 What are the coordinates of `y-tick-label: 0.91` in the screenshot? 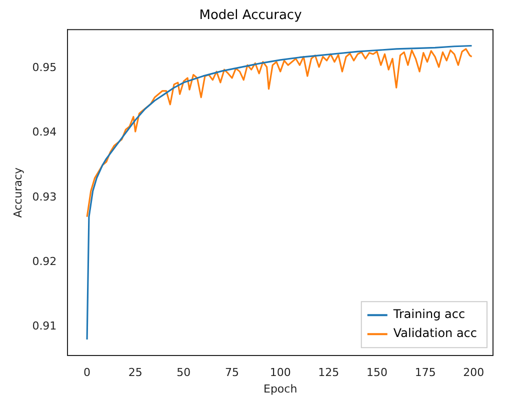 It's located at (44, 325).